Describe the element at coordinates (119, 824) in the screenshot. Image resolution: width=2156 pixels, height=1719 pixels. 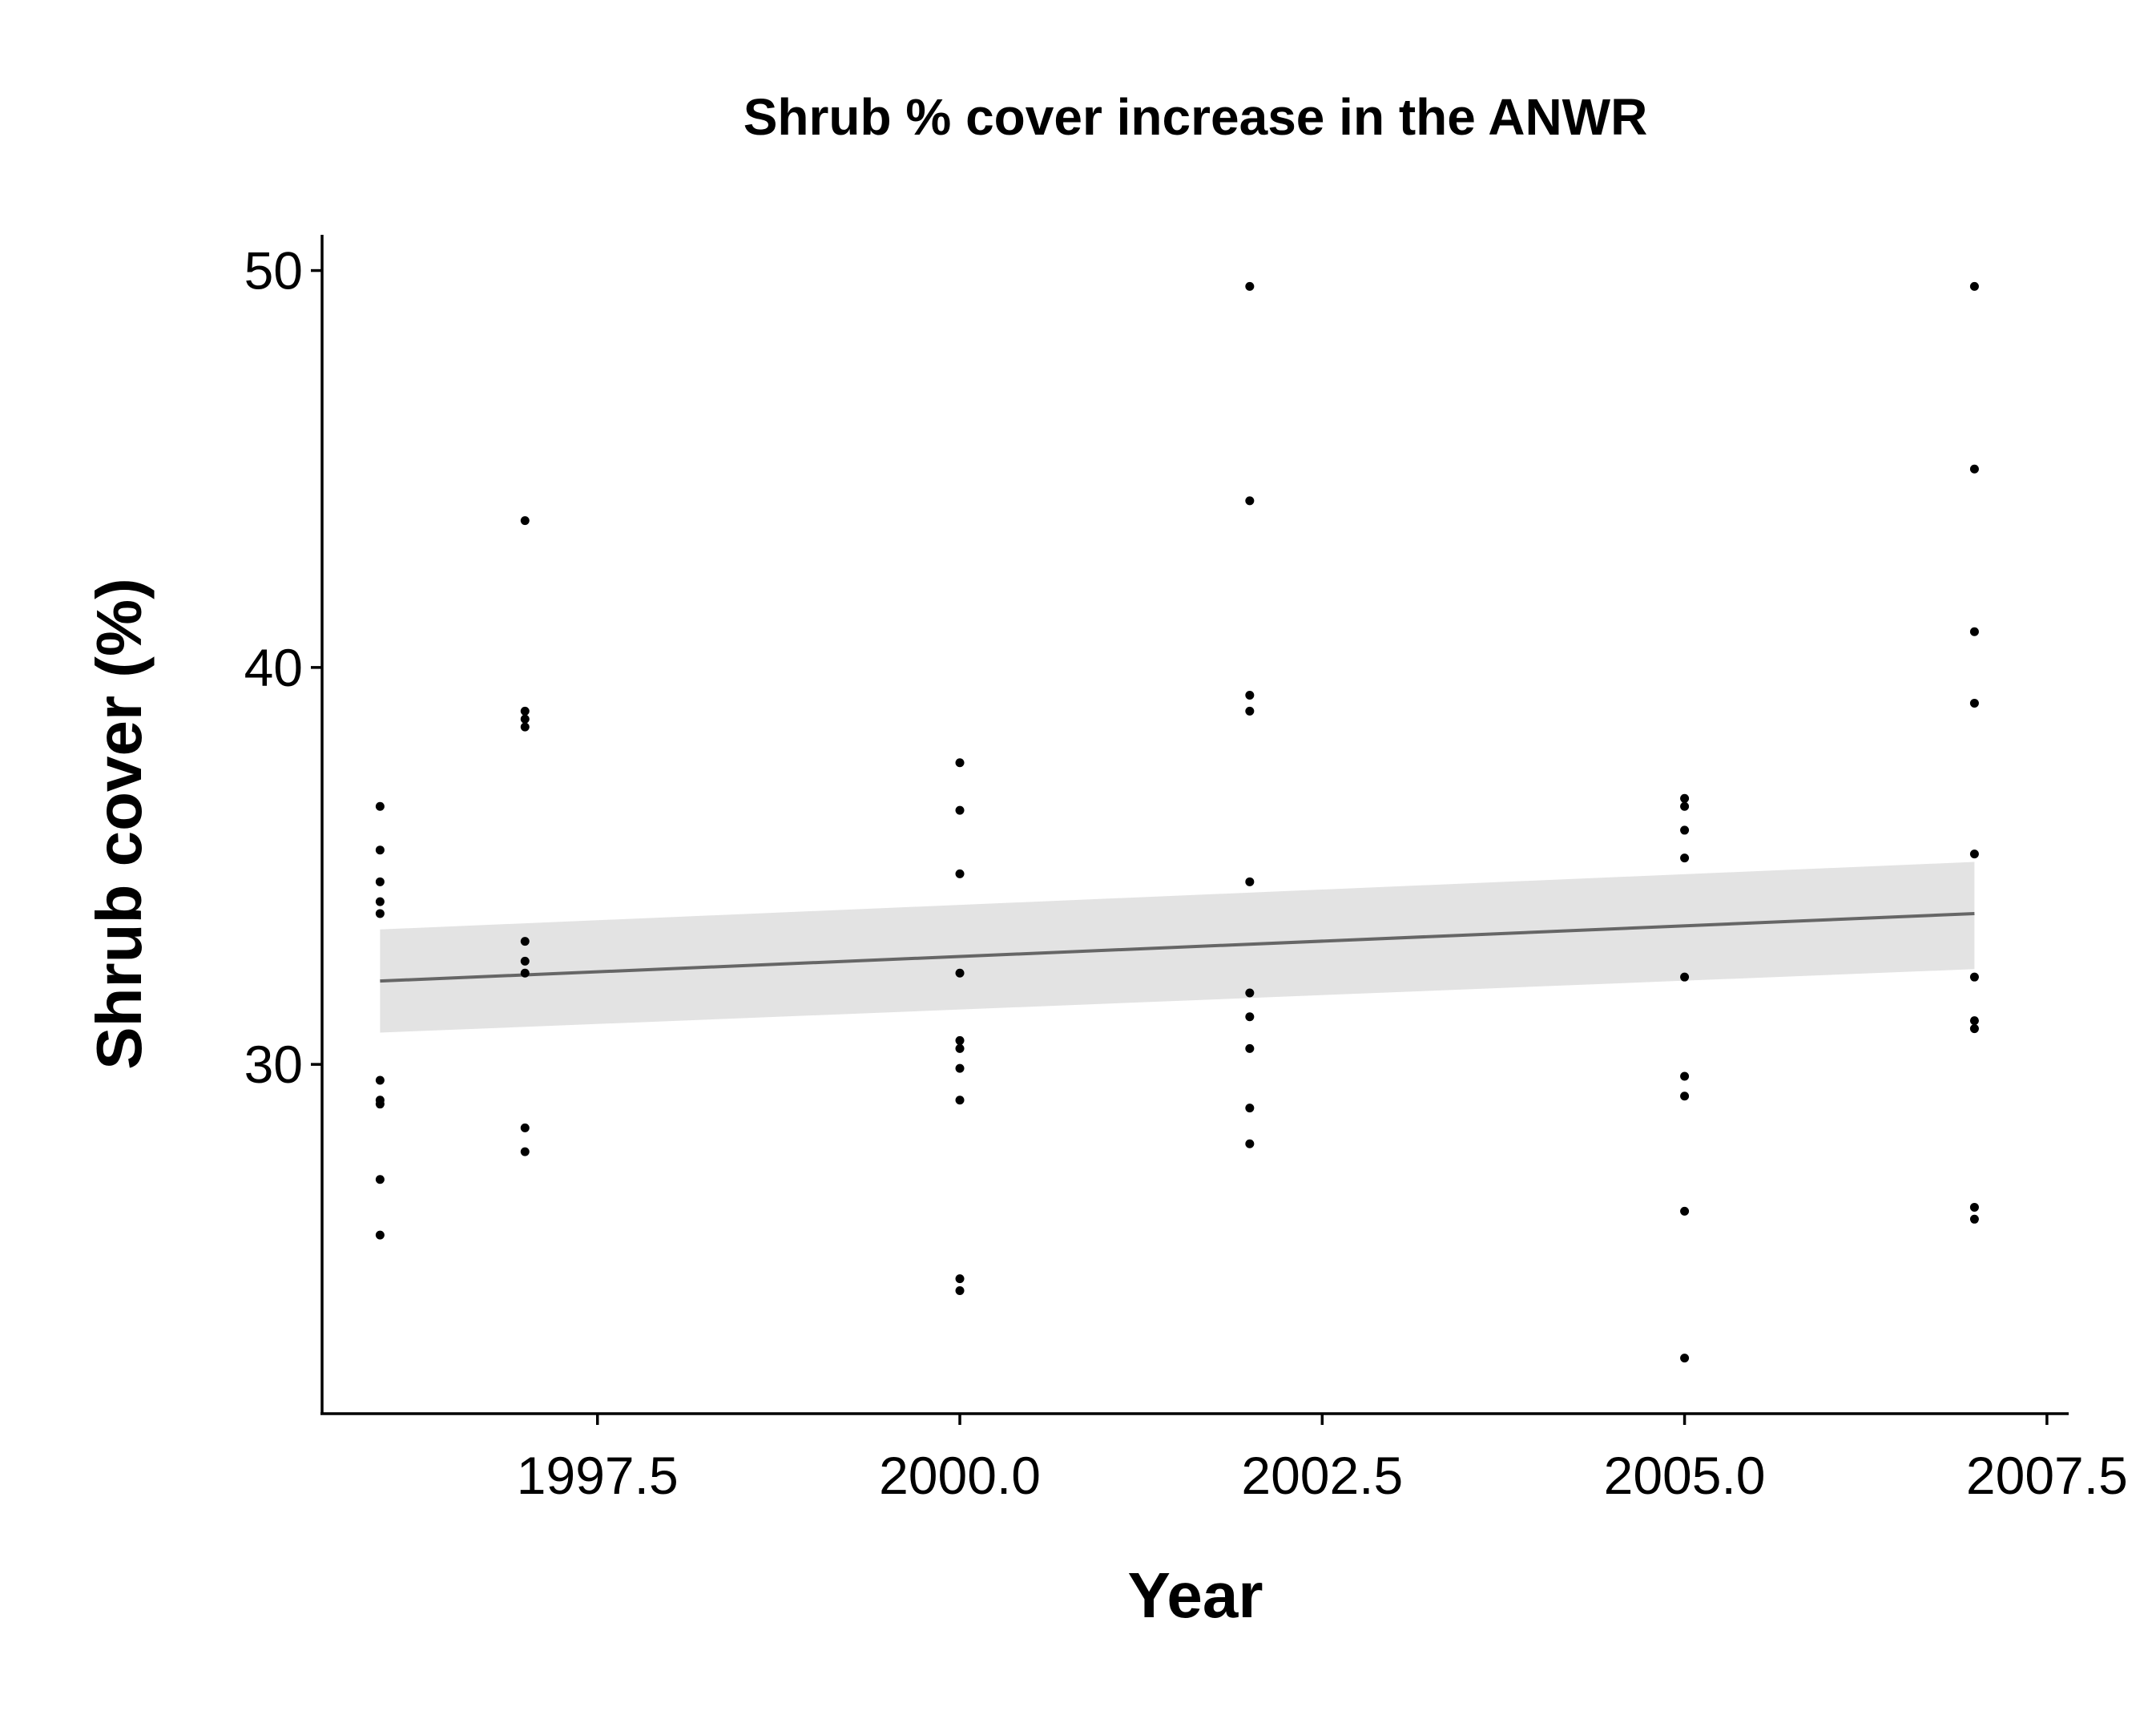
I see `y-axis-title: Shrub cover (%)` at that location.